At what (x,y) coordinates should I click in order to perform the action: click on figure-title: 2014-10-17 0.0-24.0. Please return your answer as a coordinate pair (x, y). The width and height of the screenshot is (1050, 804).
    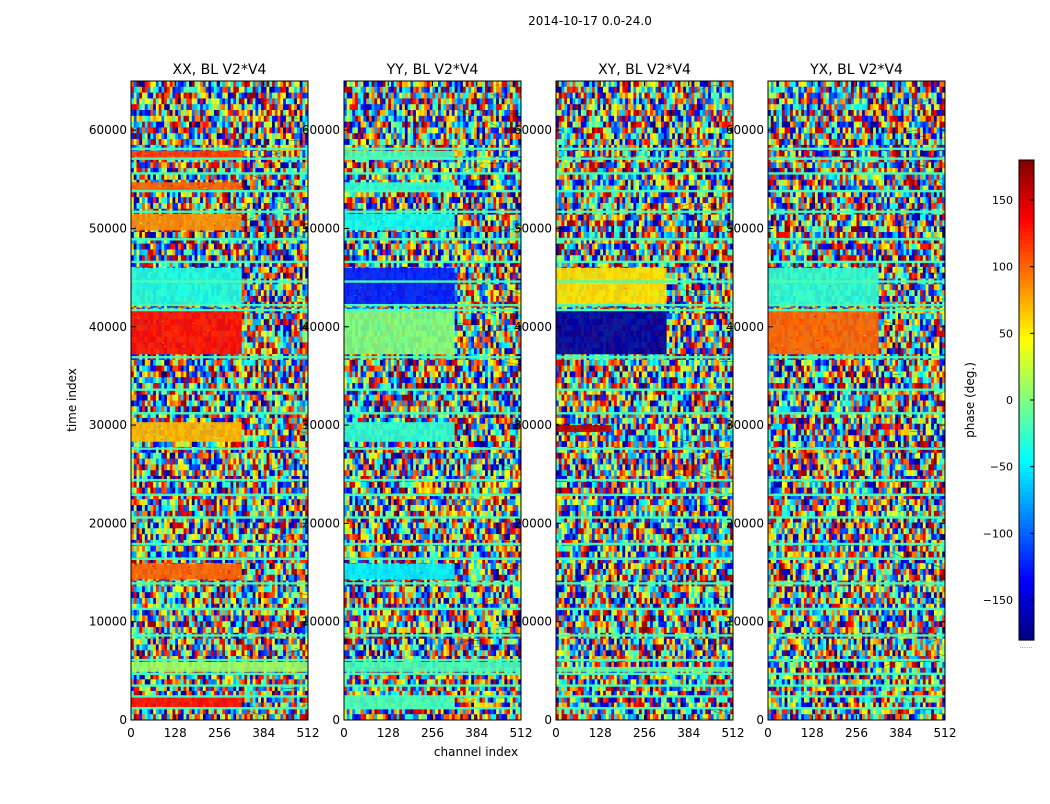
    Looking at the image, I should click on (525, 21).